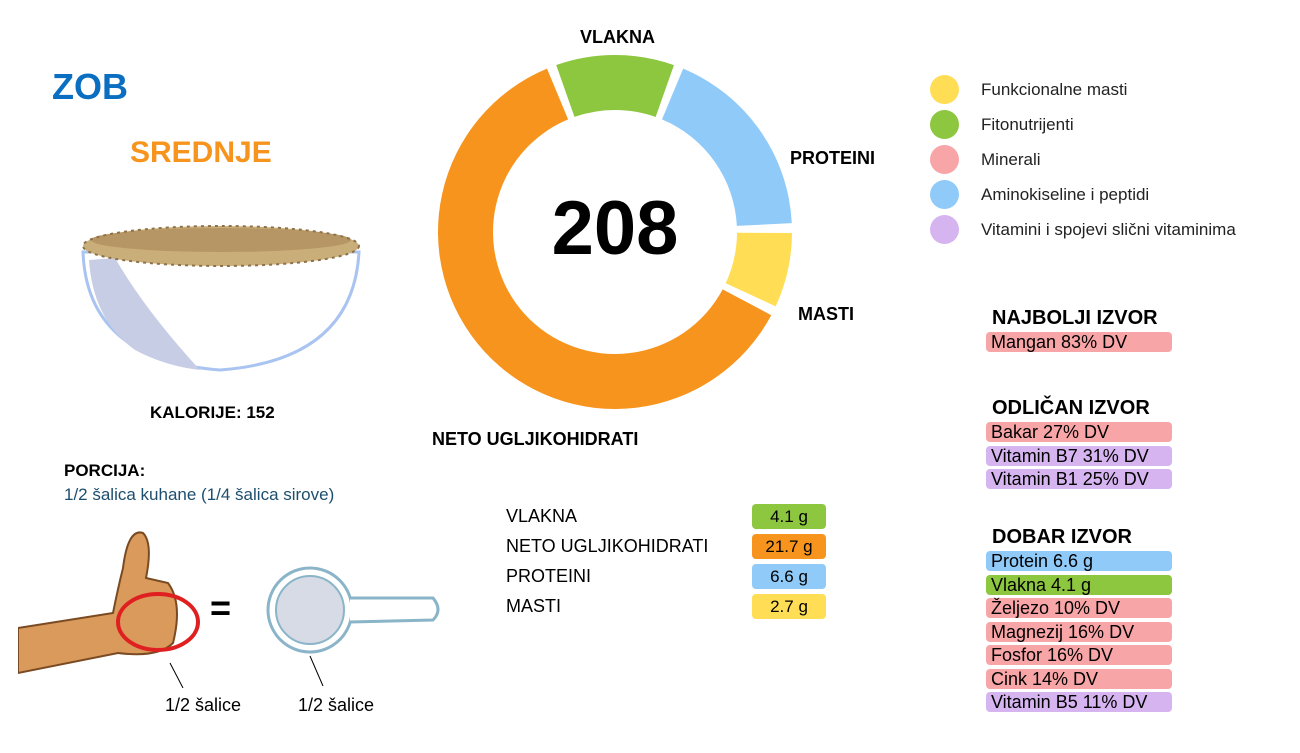 This screenshot has height=753, width=1300. What do you see at coordinates (789, 606) in the screenshot?
I see `macro-value: 2.7 g` at bounding box center [789, 606].